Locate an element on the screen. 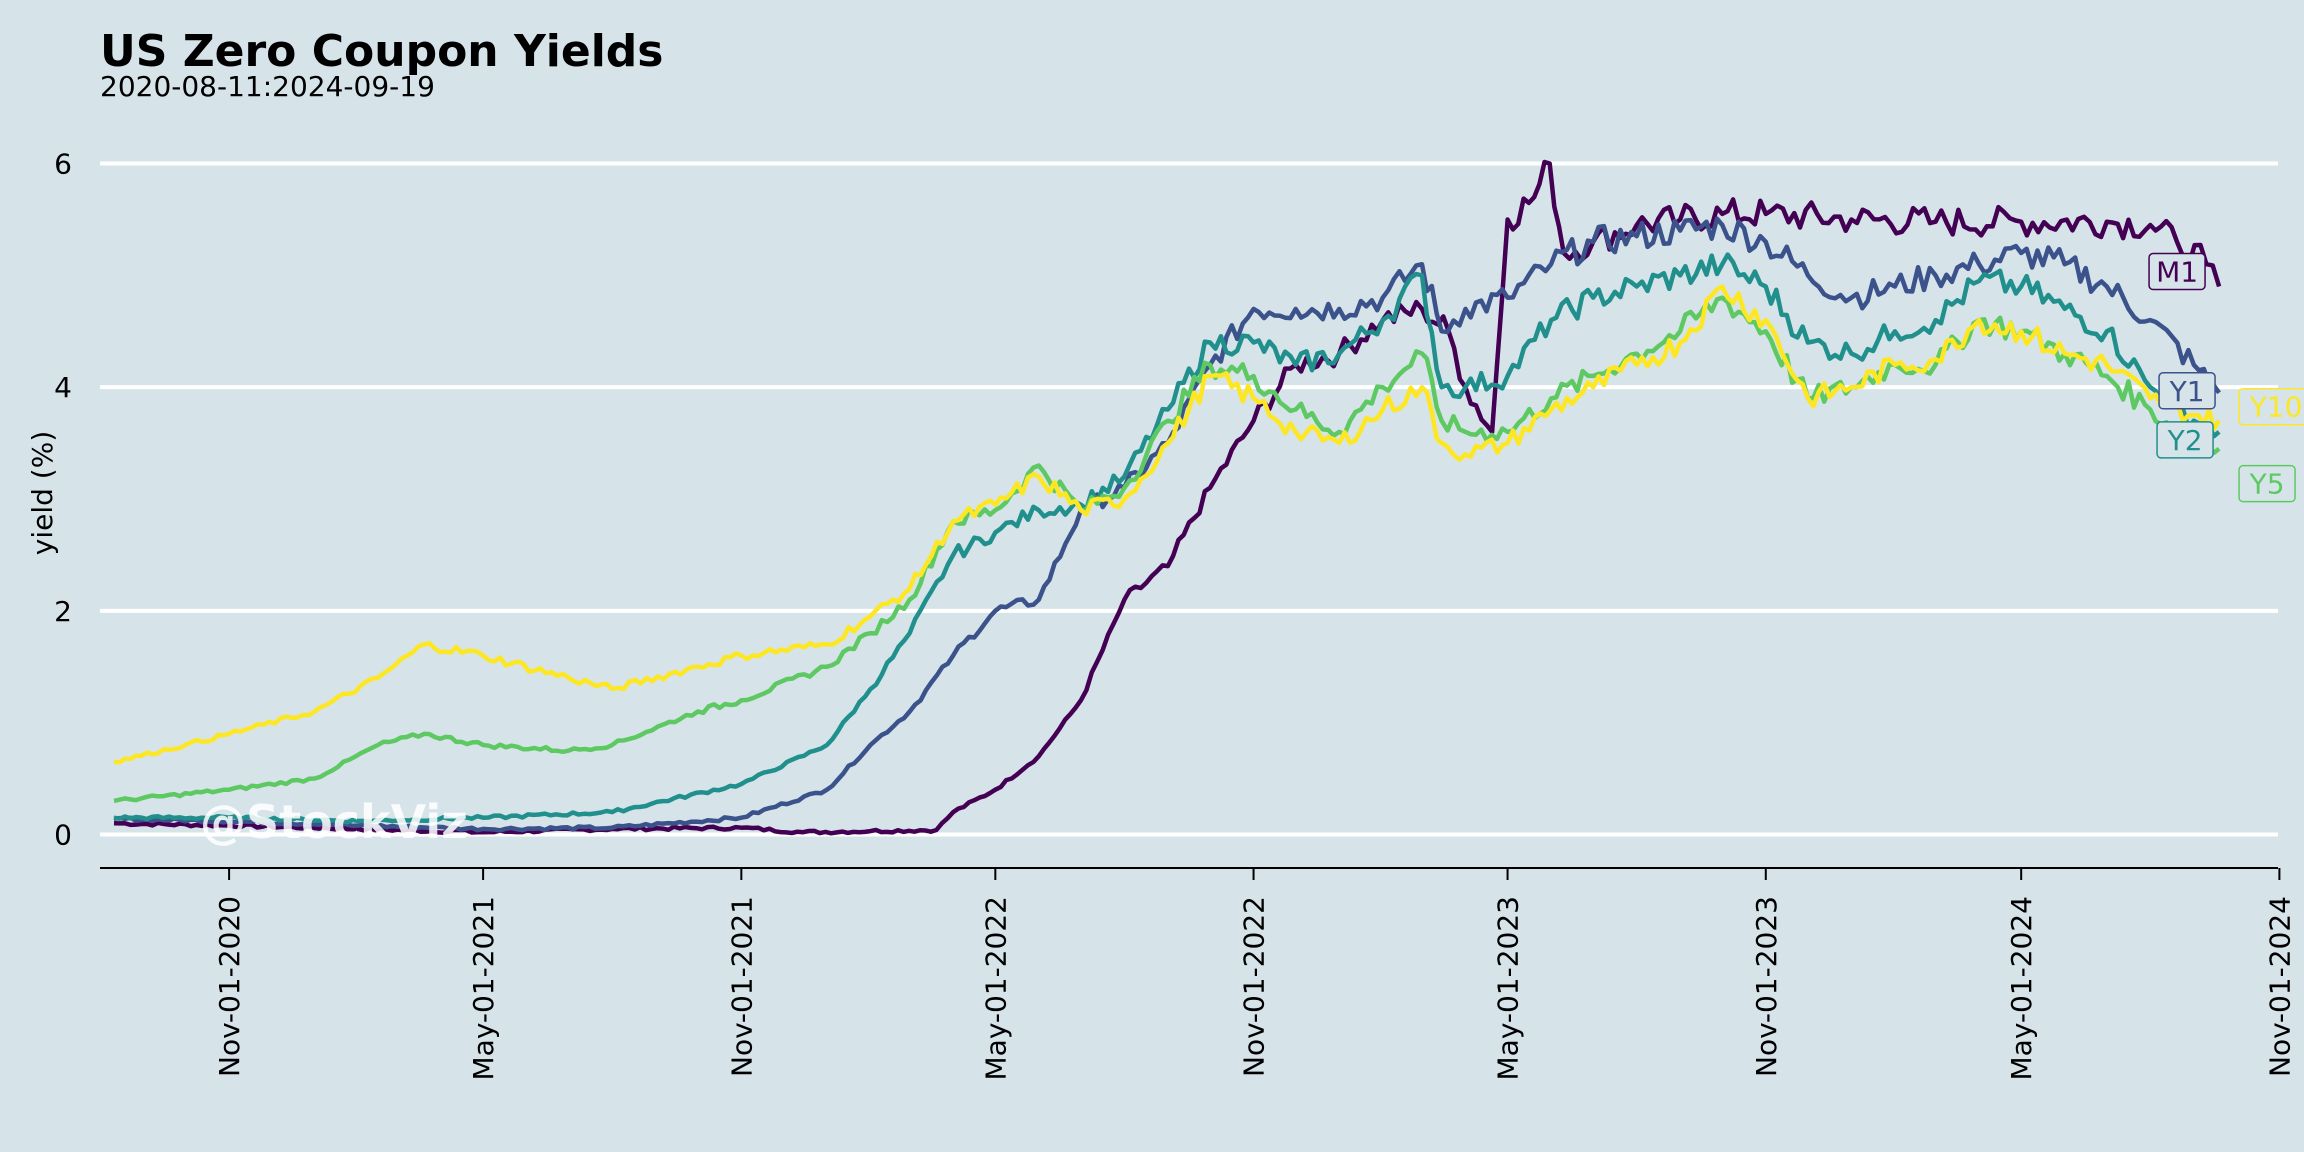 Image resolution: width=2304 pixels, height=1152 pixels. y-axis-label: yield (%) is located at coordinates (42, 493).